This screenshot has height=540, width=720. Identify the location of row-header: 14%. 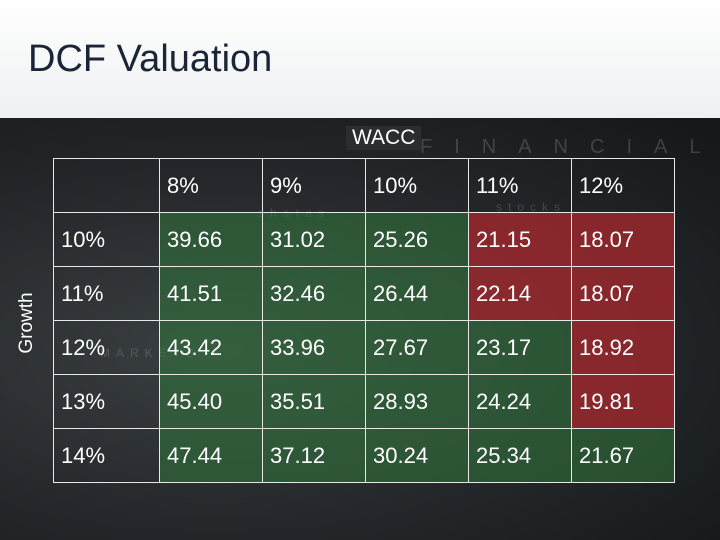
(106, 455).